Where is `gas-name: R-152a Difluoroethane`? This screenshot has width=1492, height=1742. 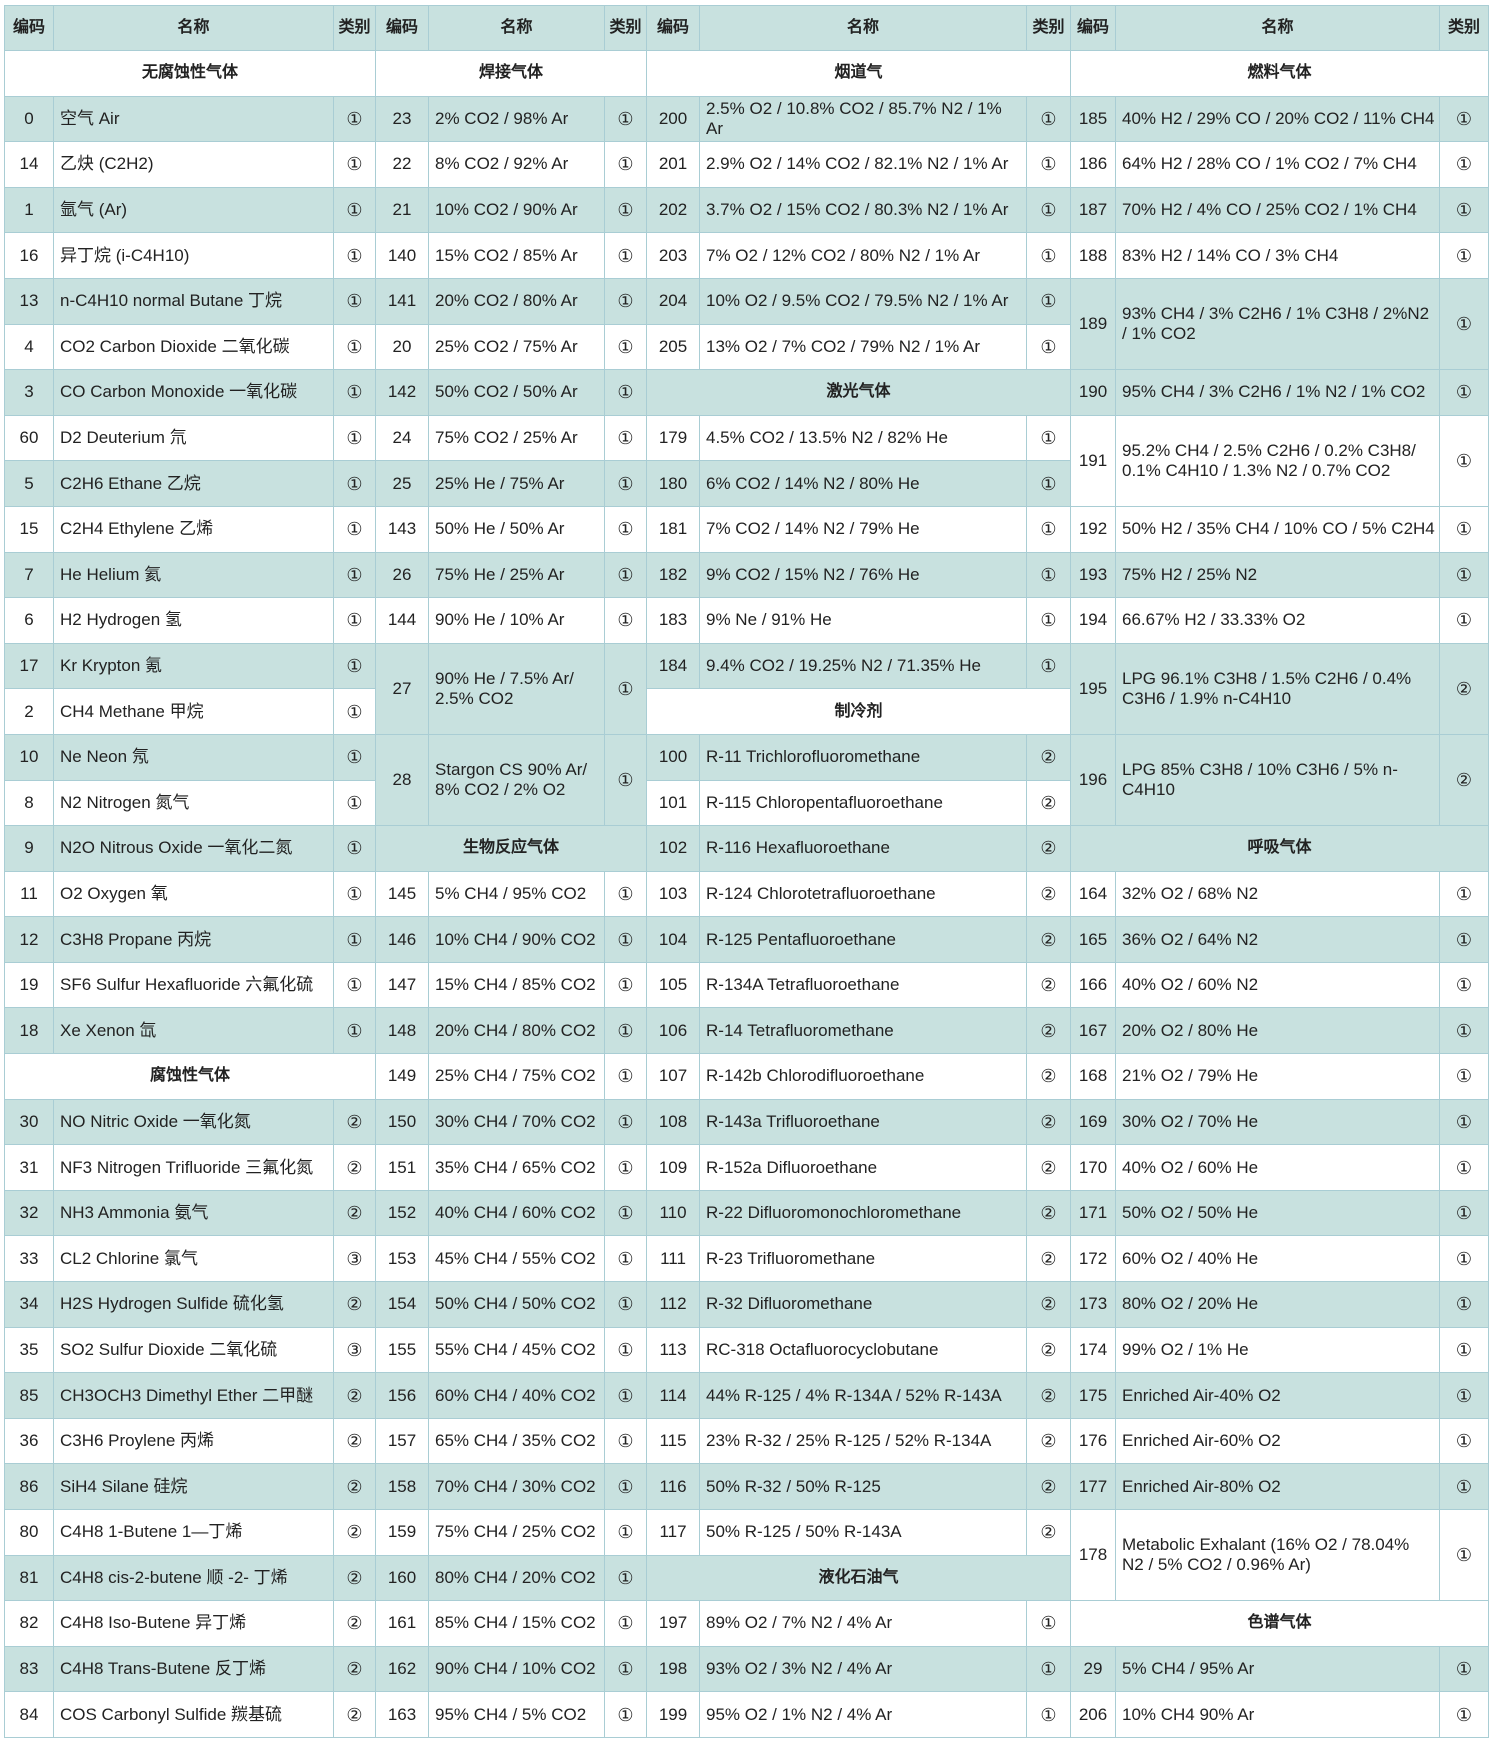
gas-name: R-152a Difluoroethane is located at coordinates (863, 1168).